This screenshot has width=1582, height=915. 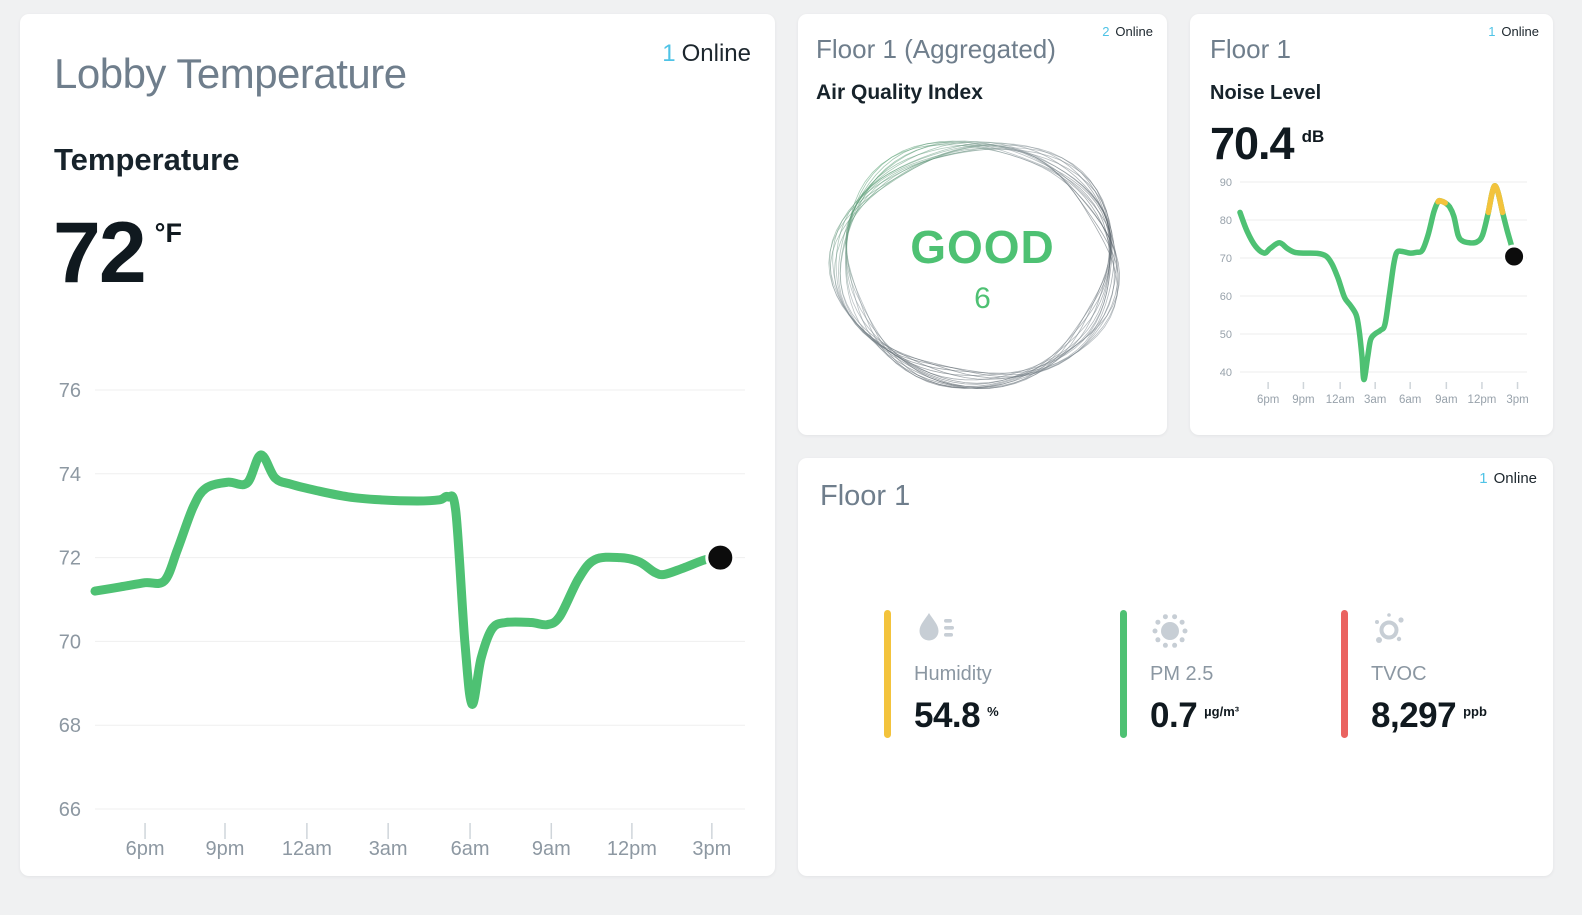 I want to click on air-quality-value: 6, so click(x=982, y=298).